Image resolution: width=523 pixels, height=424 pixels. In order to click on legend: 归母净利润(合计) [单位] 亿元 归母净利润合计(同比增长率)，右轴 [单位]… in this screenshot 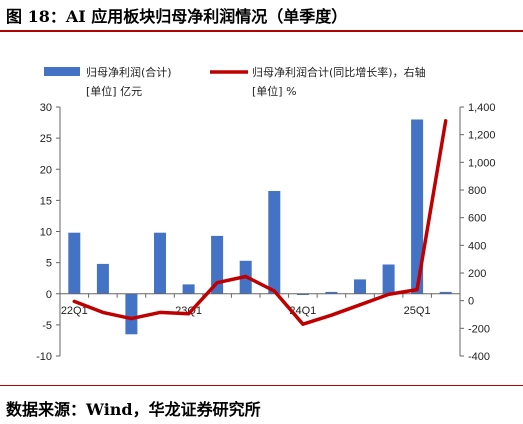, I will do `click(235, 81)`.